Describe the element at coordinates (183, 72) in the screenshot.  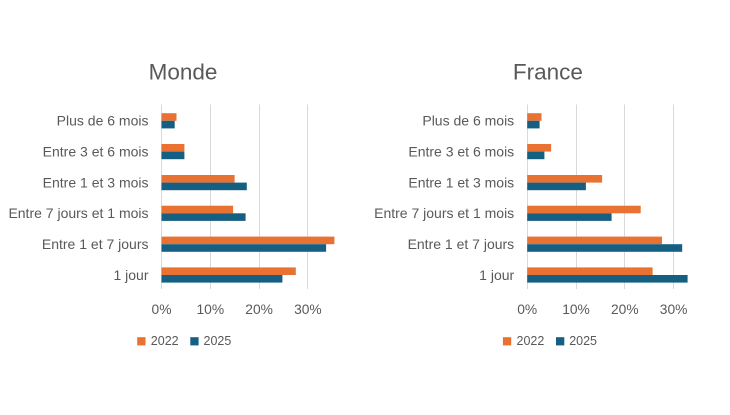
I see `svg-text: Monde` at that location.